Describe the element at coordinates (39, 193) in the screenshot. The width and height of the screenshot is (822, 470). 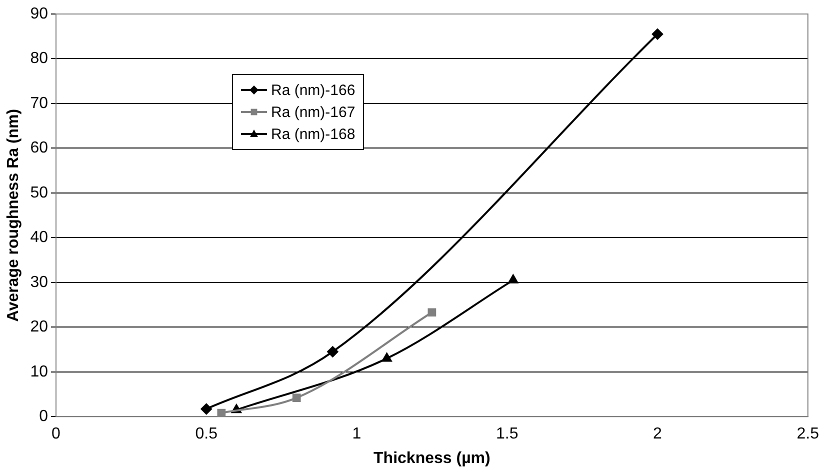
I see `y-tick-label: 50` at that location.